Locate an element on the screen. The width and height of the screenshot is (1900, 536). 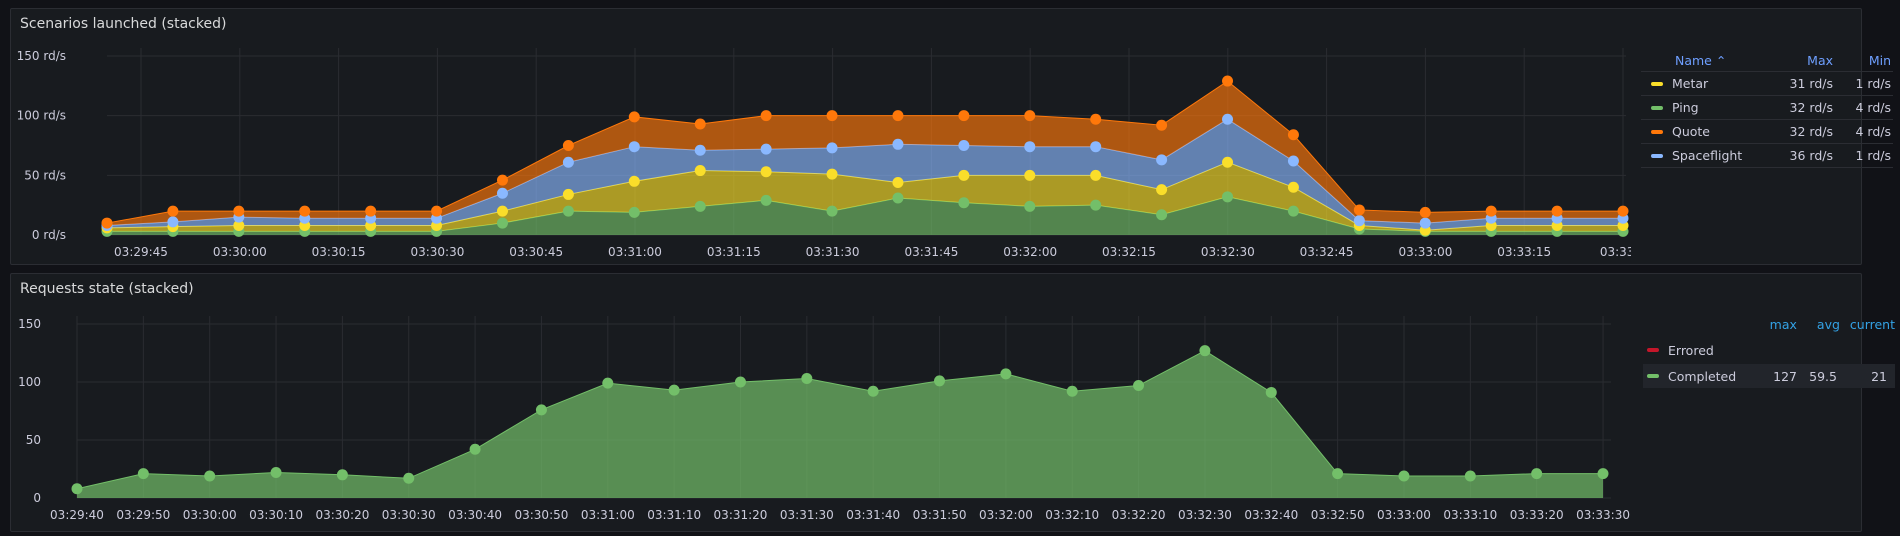
x-tick-label: 03:33:3 is located at coordinates (1615, 252).